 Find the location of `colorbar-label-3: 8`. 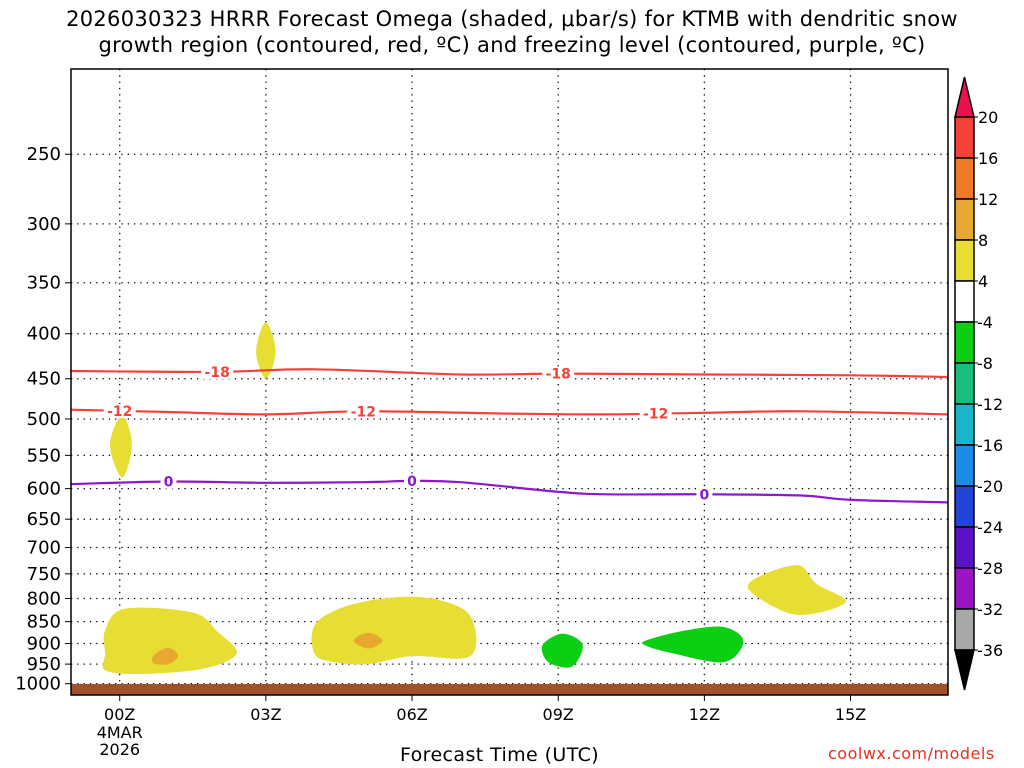

colorbar-label-3: 8 is located at coordinates (983, 240).